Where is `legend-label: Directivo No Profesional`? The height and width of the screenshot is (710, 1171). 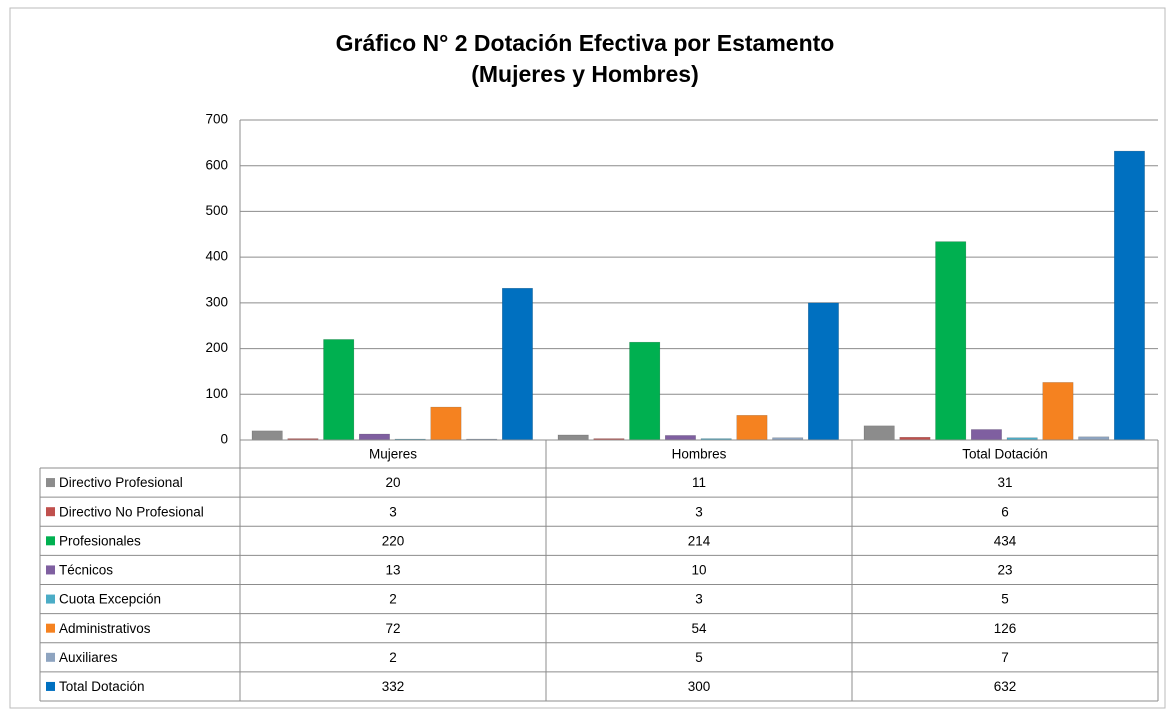 legend-label: Directivo No Profesional is located at coordinates (131, 511).